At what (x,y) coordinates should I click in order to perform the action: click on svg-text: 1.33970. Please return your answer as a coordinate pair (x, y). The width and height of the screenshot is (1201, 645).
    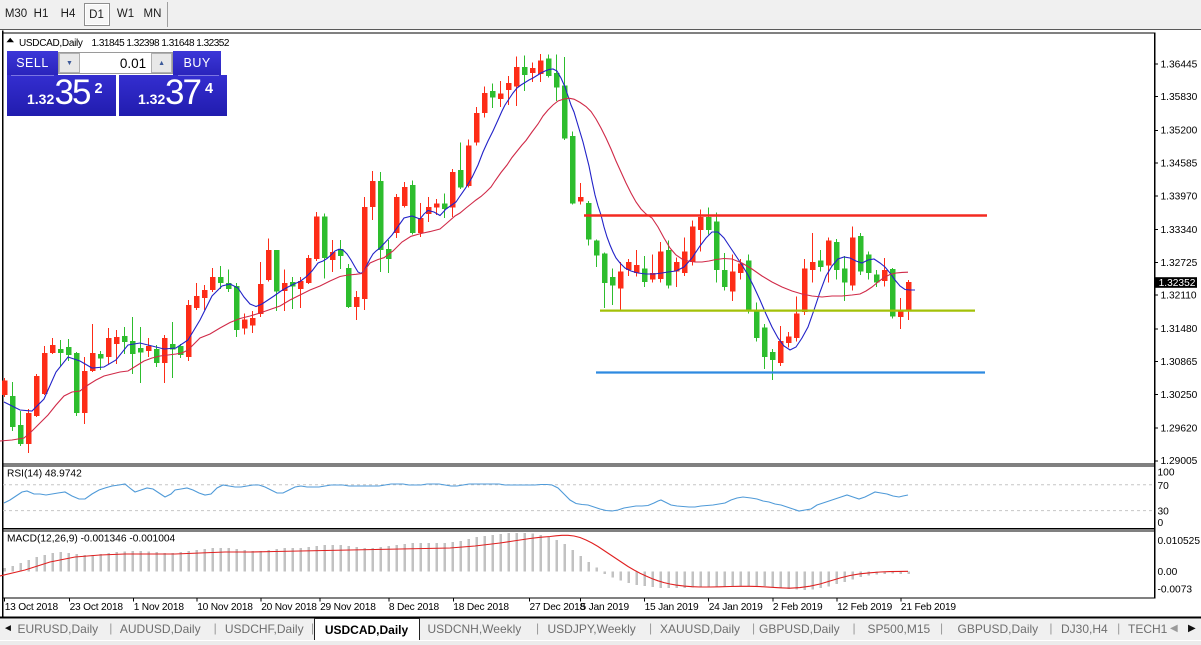
    Looking at the image, I should click on (1179, 196).